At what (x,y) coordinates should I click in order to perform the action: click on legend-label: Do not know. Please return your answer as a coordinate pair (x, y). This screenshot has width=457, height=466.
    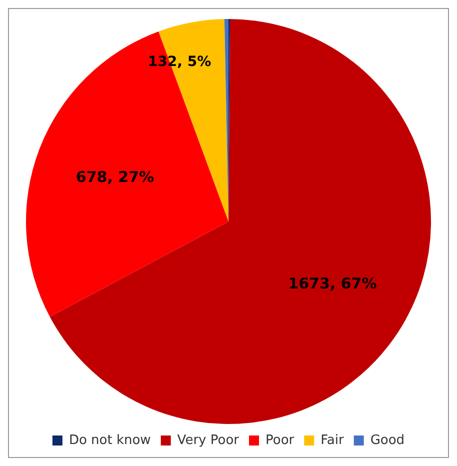
    Looking at the image, I should click on (110, 440).